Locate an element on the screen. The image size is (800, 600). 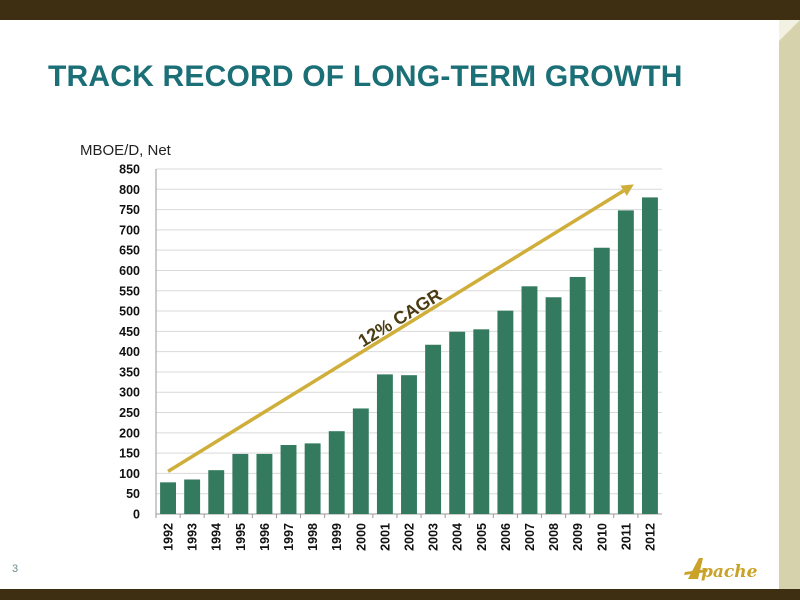
y-tick-label: 100 is located at coordinates (129, 474).